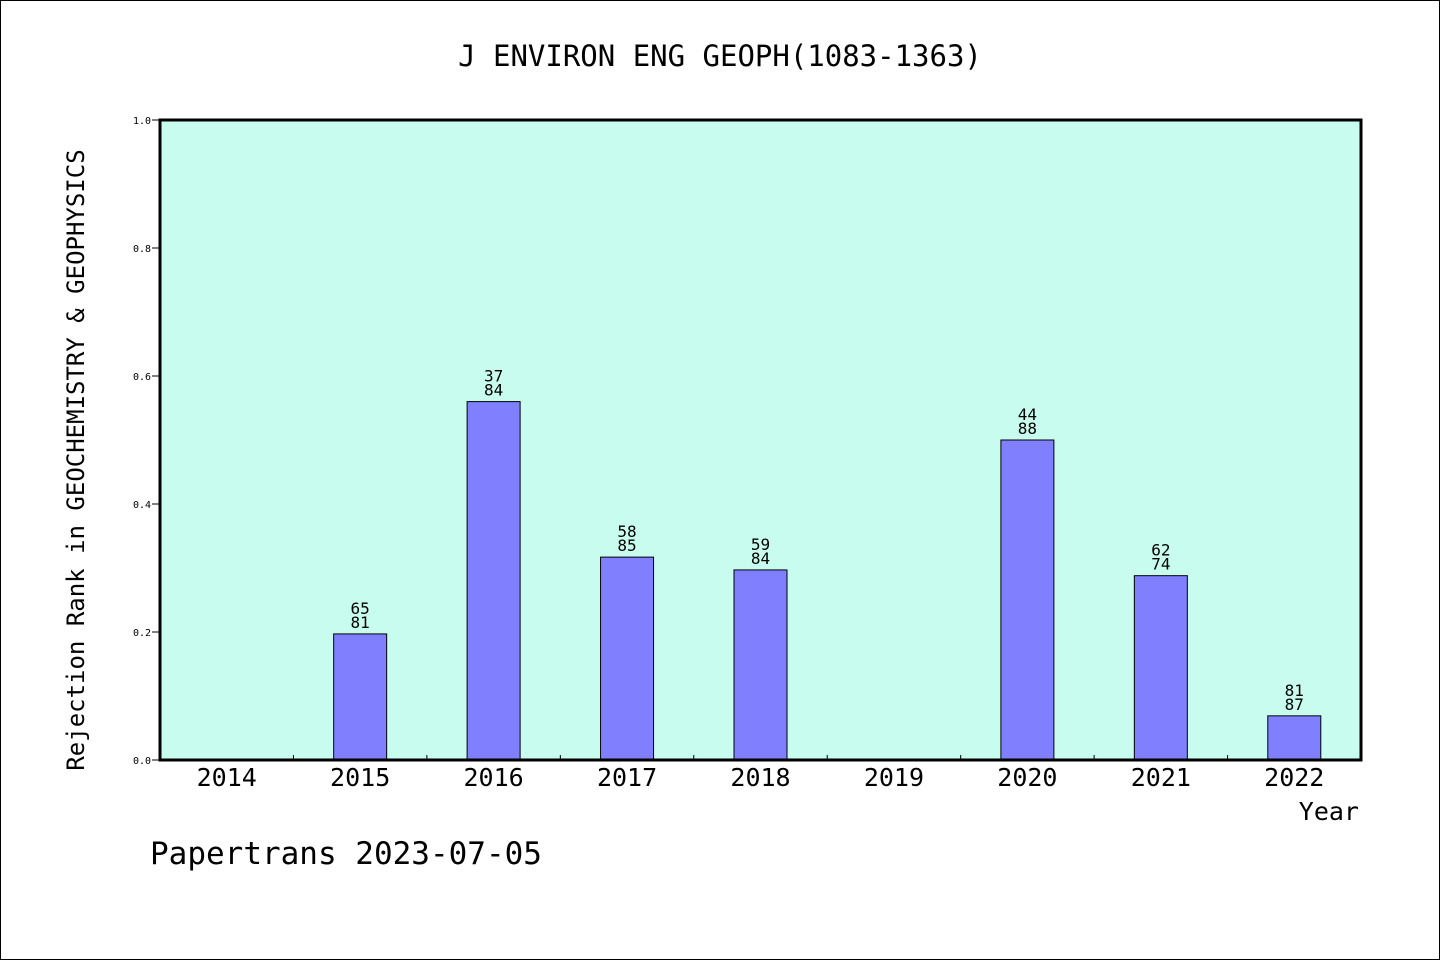 This screenshot has height=960, width=1440. I want to click on chart-title: J ENVIRON ENG GEOPH(1083-1363), so click(720, 56).